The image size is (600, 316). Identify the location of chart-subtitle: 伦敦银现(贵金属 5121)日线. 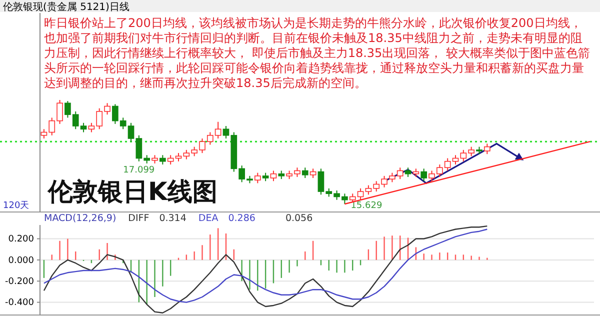
(66, 7).